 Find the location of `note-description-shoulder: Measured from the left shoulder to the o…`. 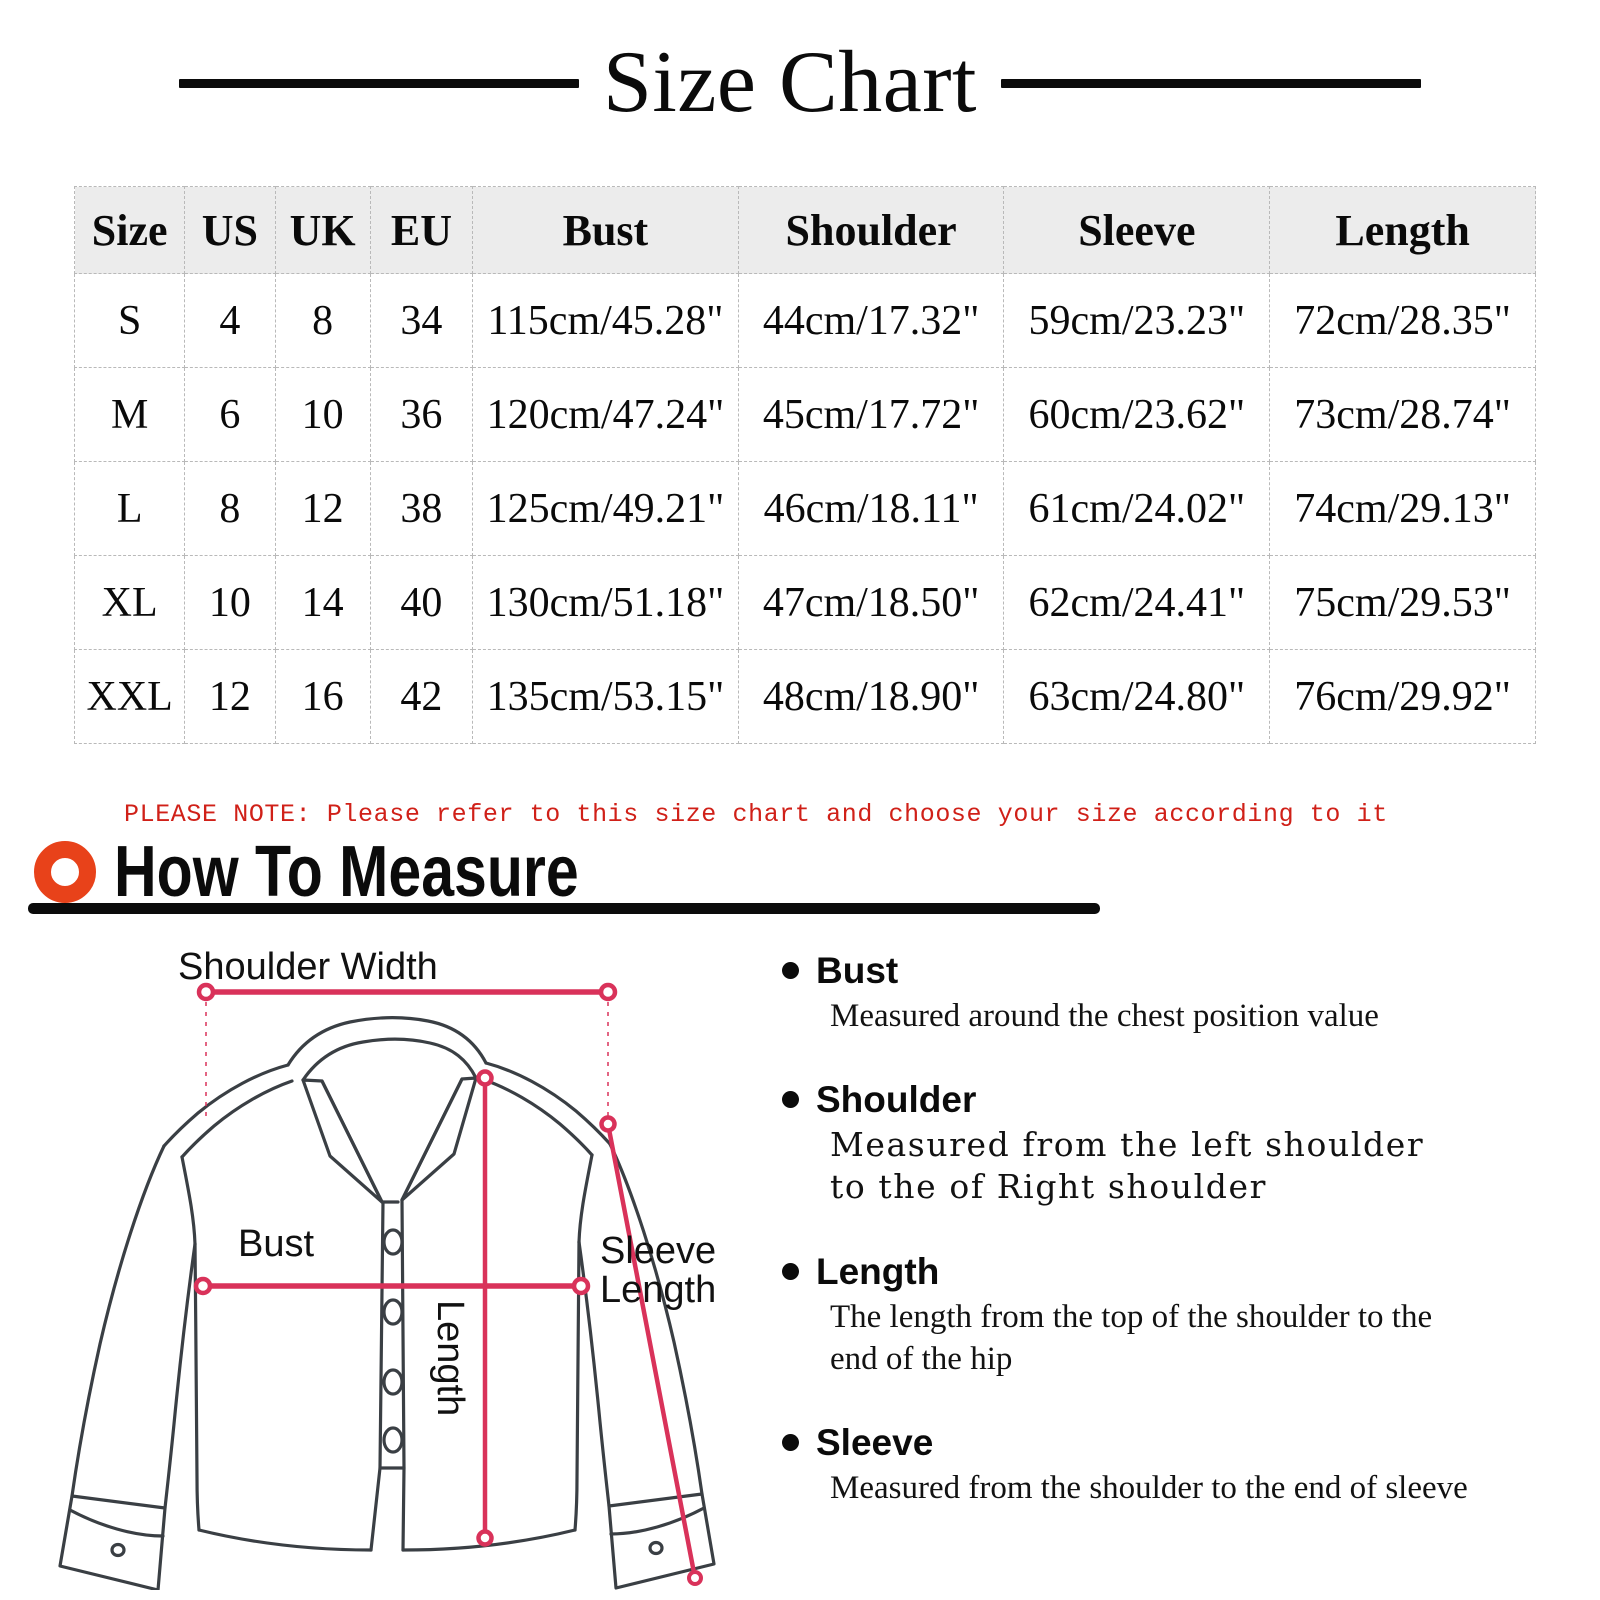

note-description-shoulder: Measured from the left shoulder to the o… is located at coordinates (1127, 1166).